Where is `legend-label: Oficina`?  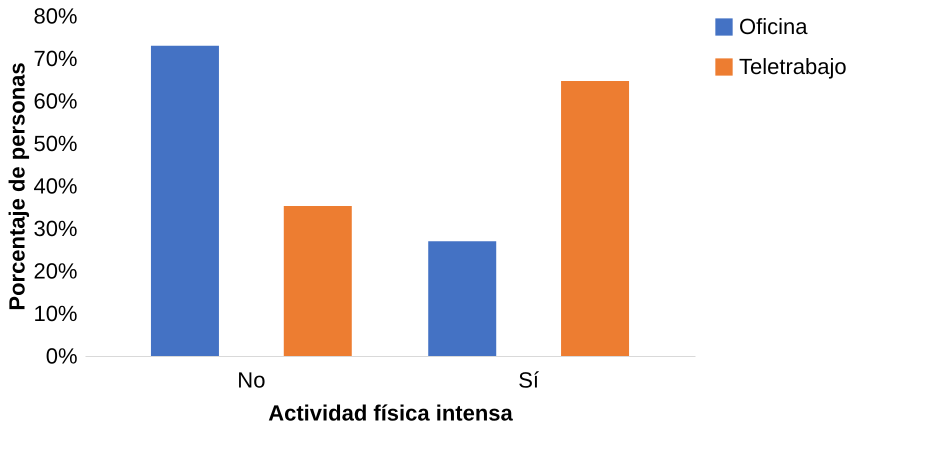
legend-label: Oficina is located at coordinates (773, 26).